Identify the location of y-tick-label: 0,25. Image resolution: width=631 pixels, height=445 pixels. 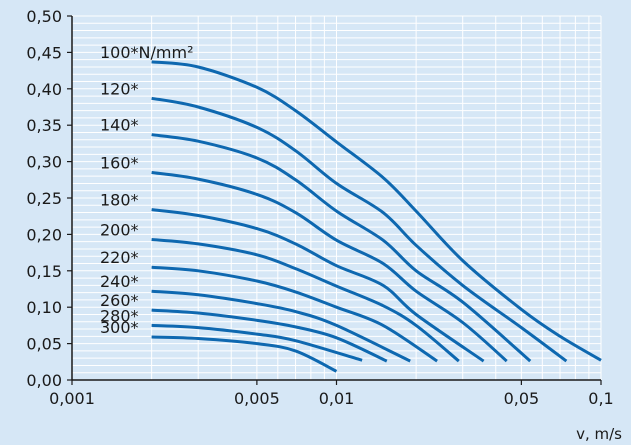
(44, 198).